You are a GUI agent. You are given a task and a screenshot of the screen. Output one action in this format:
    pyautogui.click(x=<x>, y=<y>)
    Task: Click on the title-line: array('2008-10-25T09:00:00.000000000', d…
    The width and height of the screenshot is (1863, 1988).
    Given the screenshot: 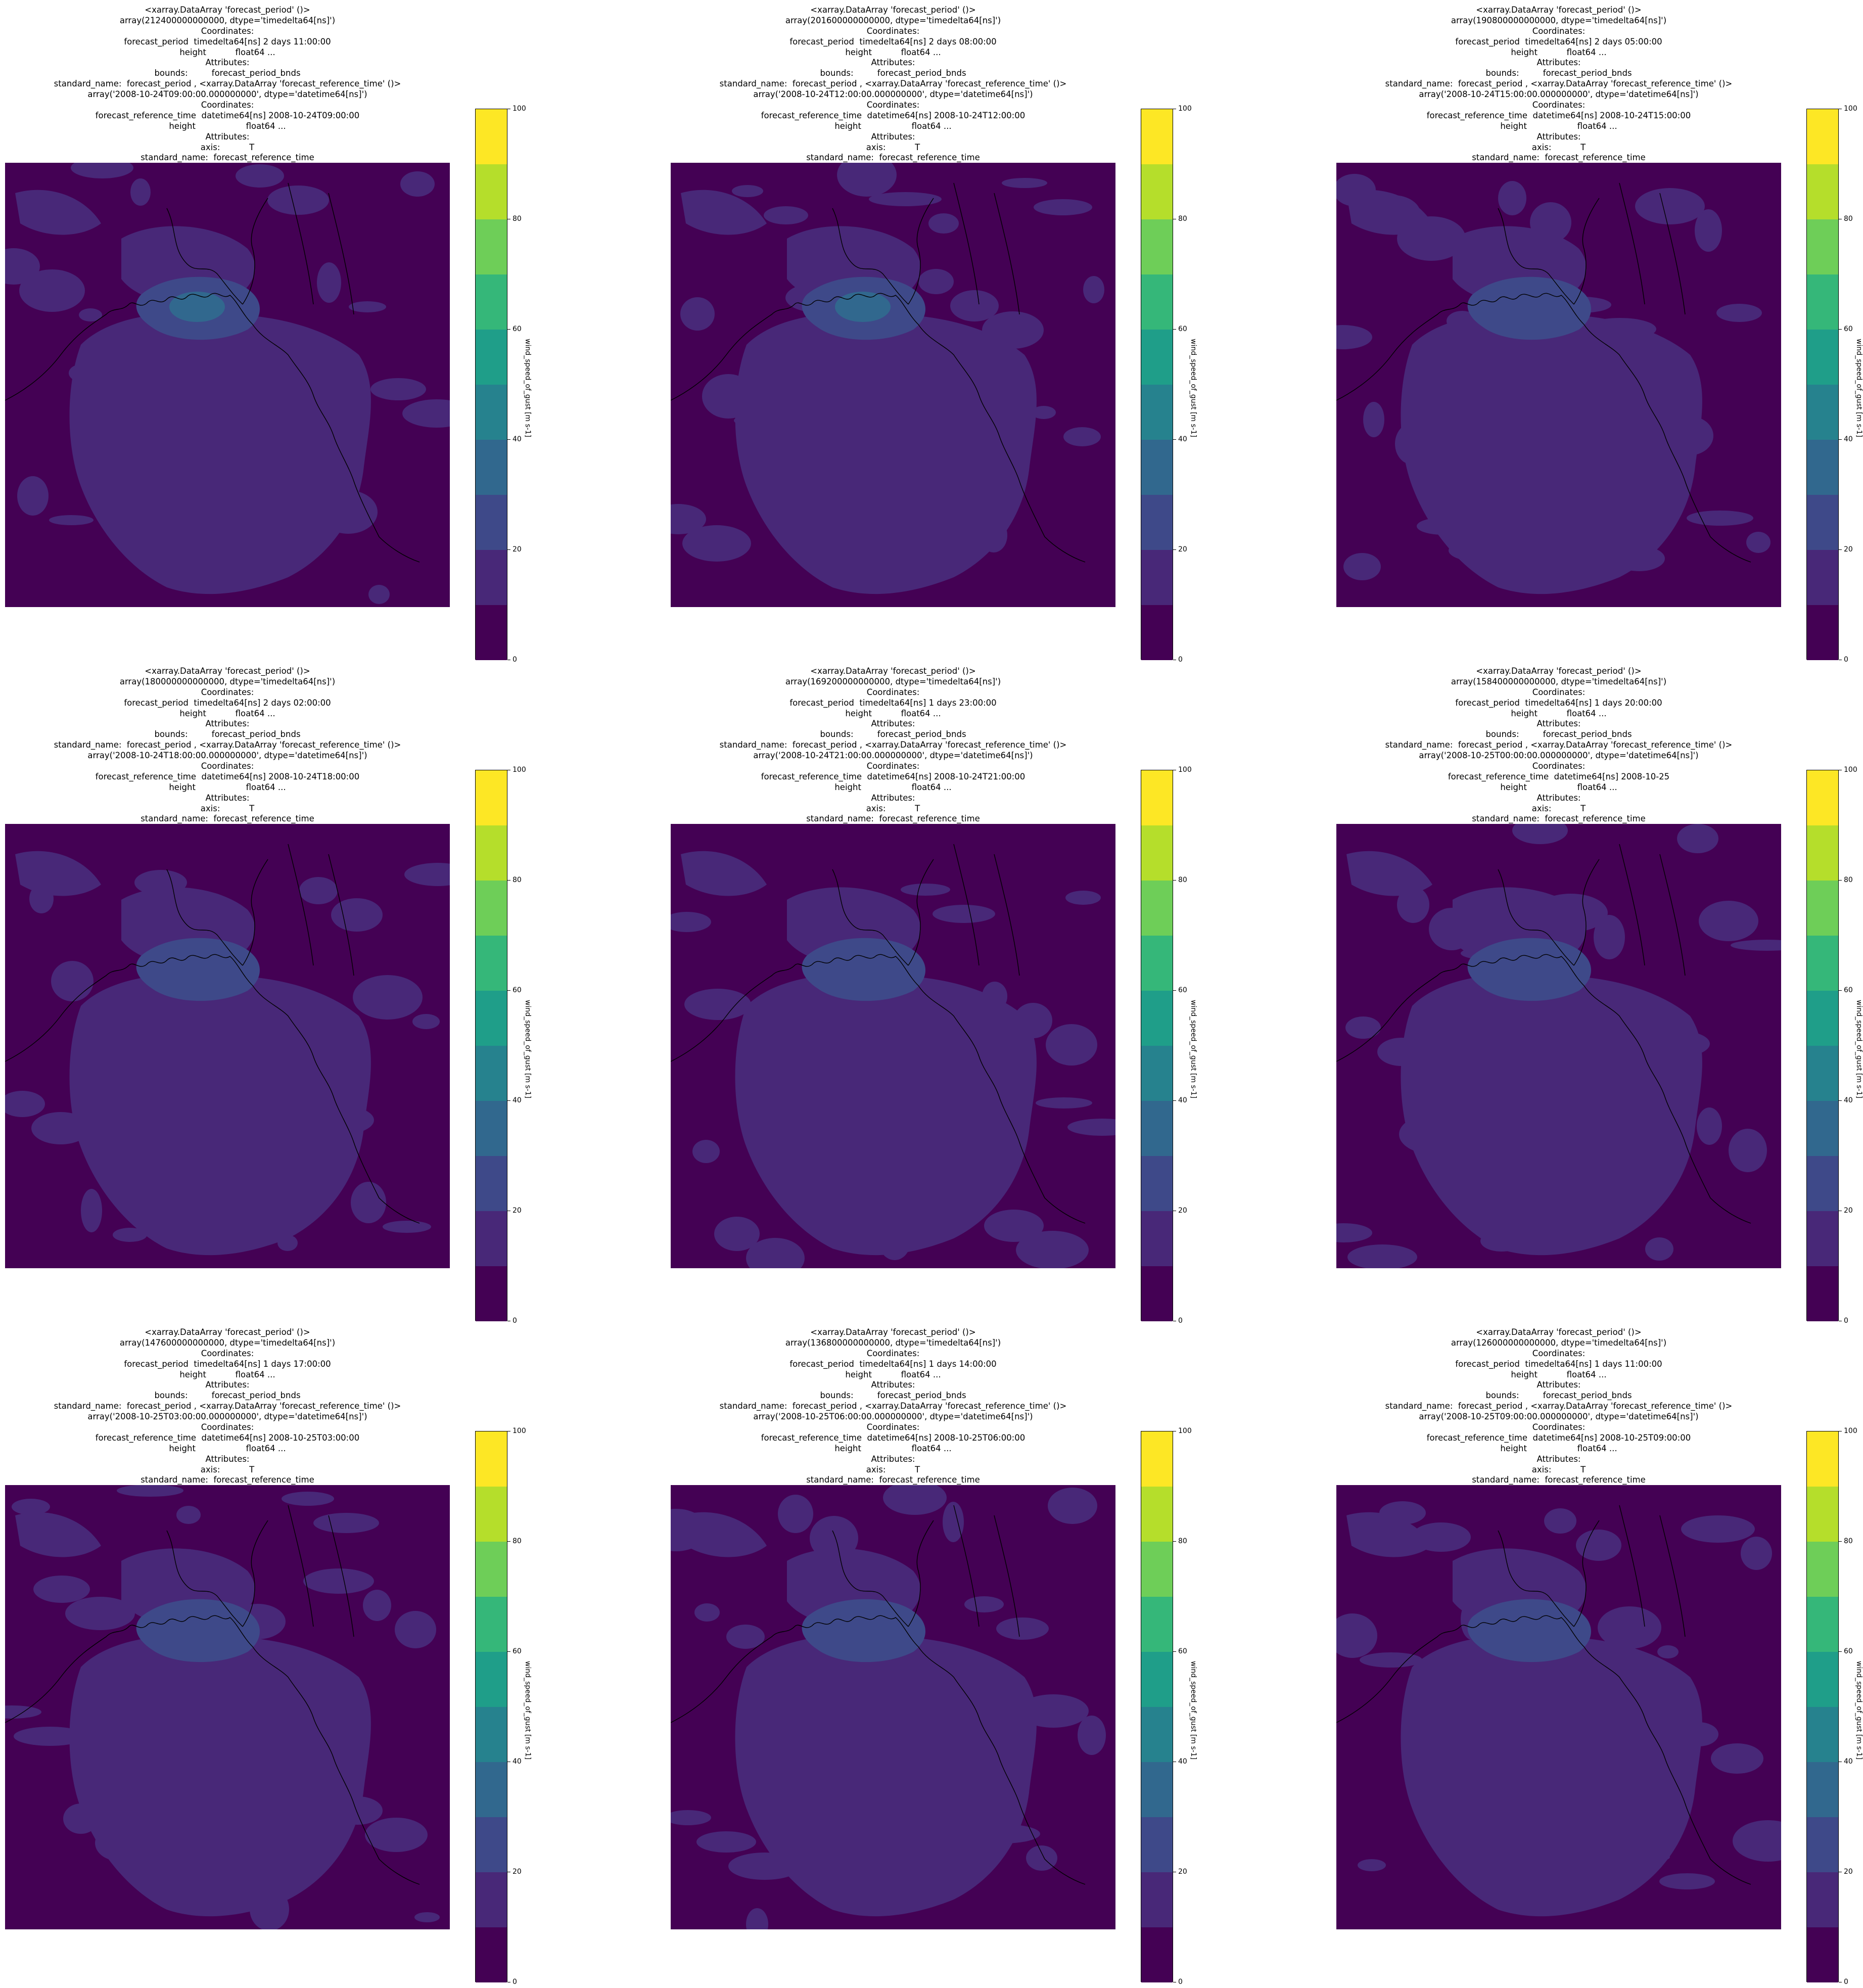 What is the action you would take?
    pyautogui.click(x=1559, y=1417)
    